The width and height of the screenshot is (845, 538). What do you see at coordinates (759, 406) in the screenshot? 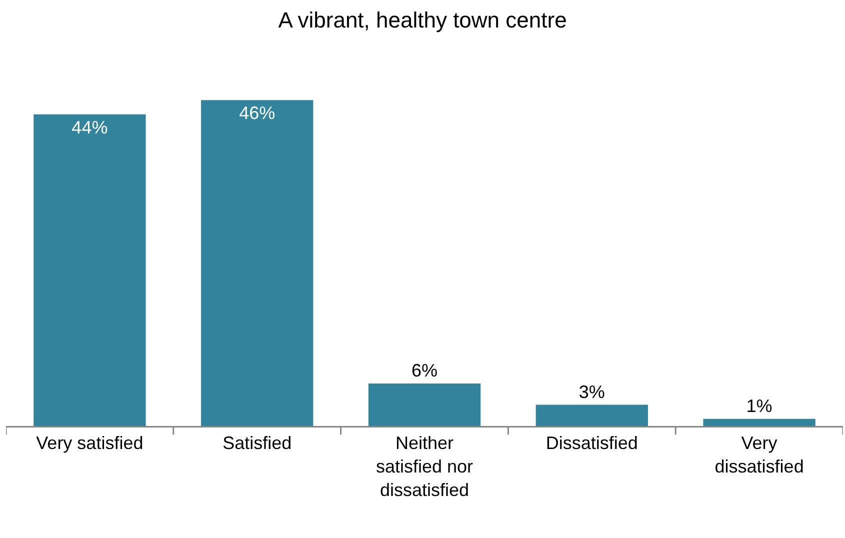
I see `data-label: 1%` at bounding box center [759, 406].